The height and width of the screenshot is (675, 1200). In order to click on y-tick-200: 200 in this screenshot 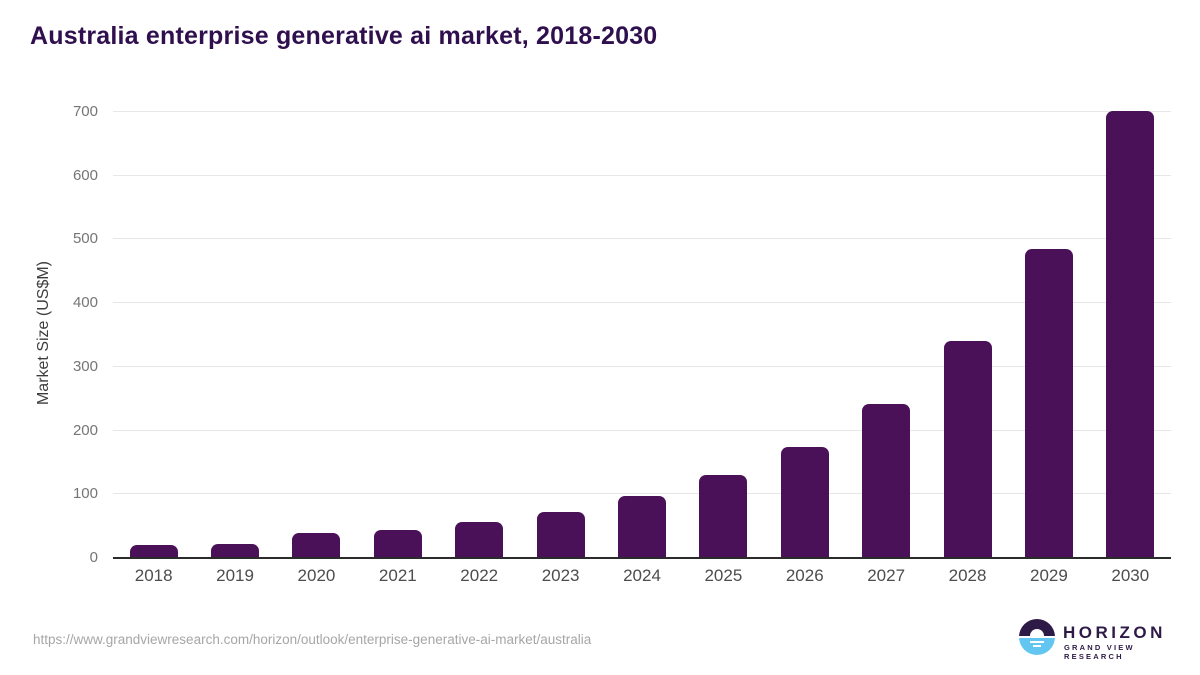, I will do `click(85, 430)`.